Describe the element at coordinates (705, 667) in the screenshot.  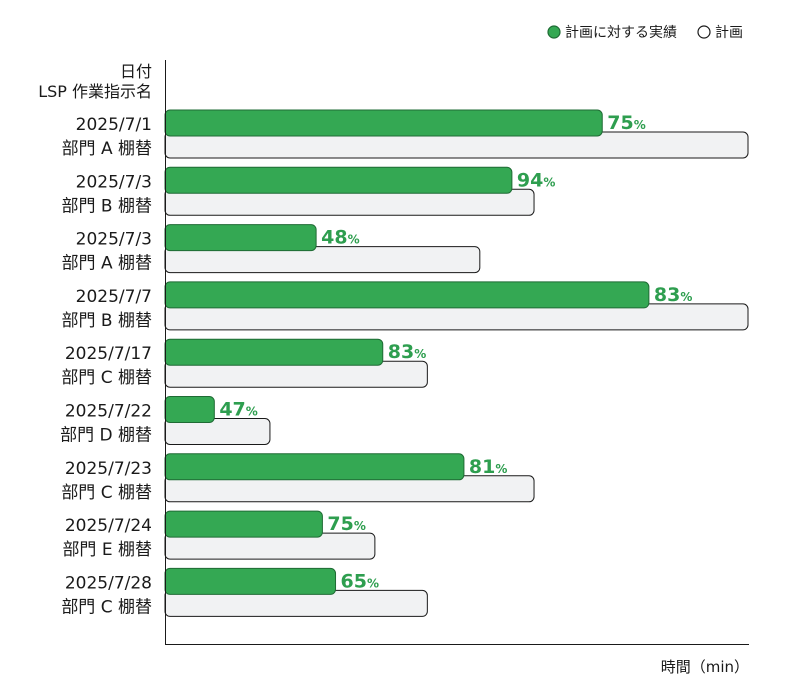
I see `x-axis-label: 時間（min）` at that location.